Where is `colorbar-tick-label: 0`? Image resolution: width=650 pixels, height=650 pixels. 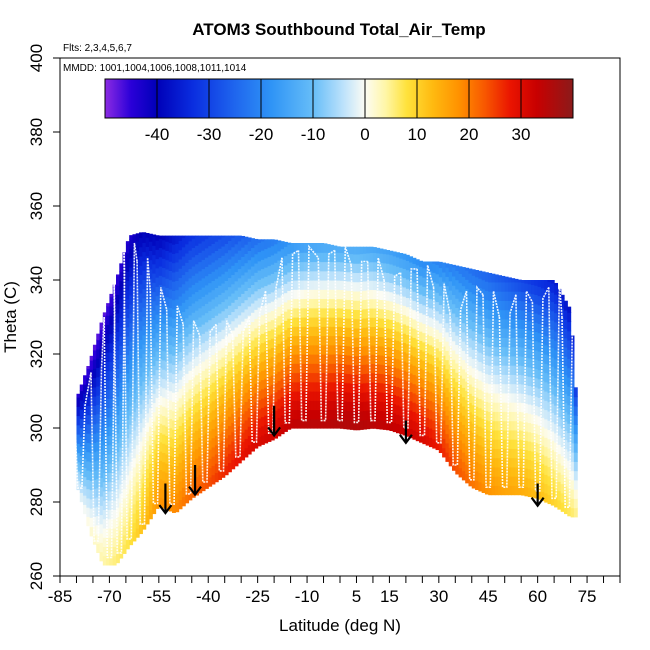
colorbar-tick-label: 0 is located at coordinates (364, 134).